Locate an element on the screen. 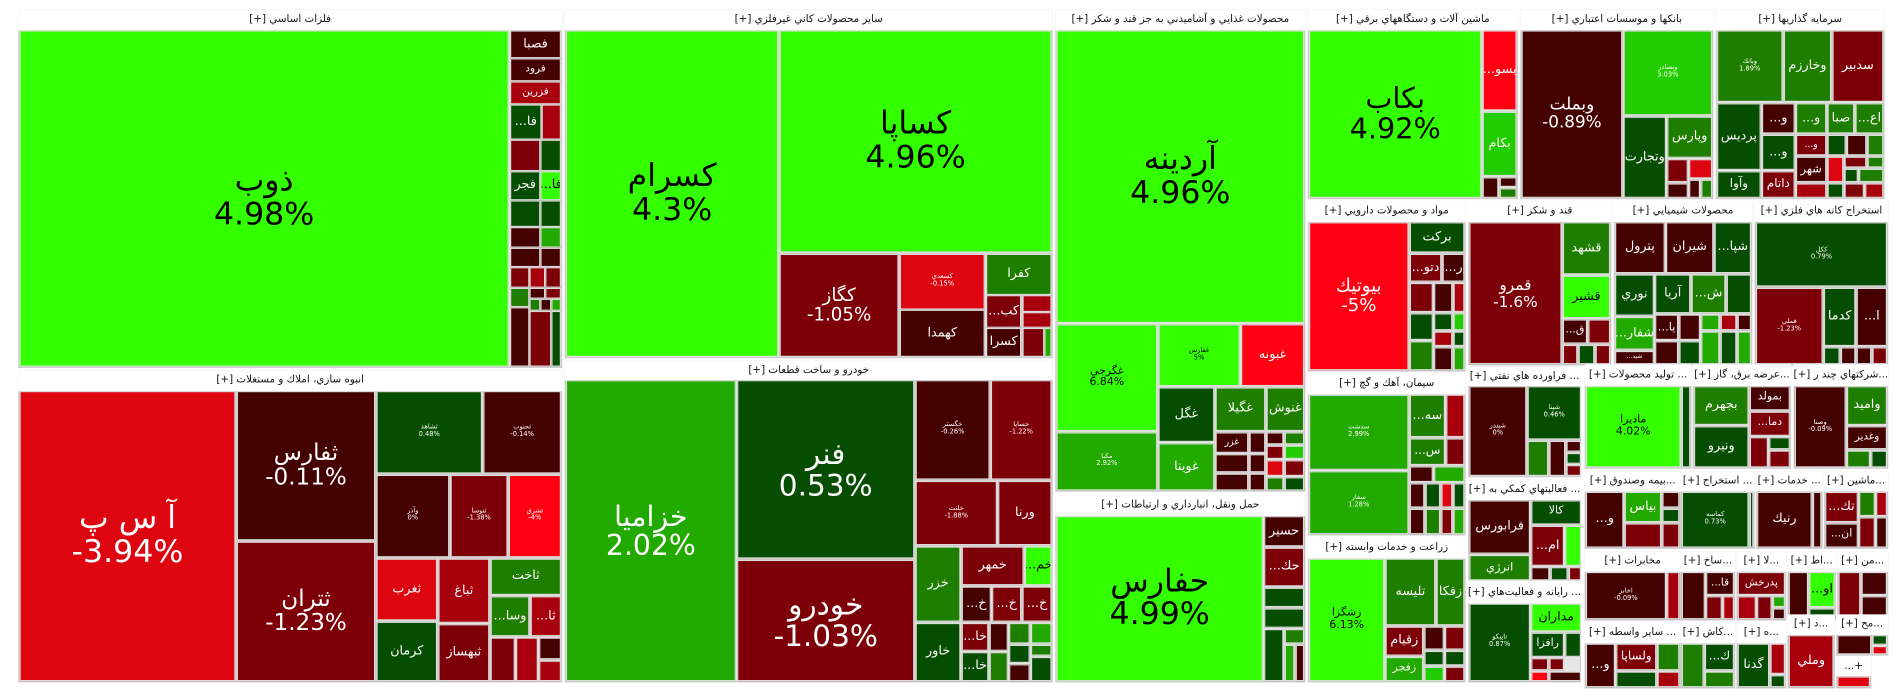  stock-tile: خلنت -1.88% is located at coordinates (956, 513).